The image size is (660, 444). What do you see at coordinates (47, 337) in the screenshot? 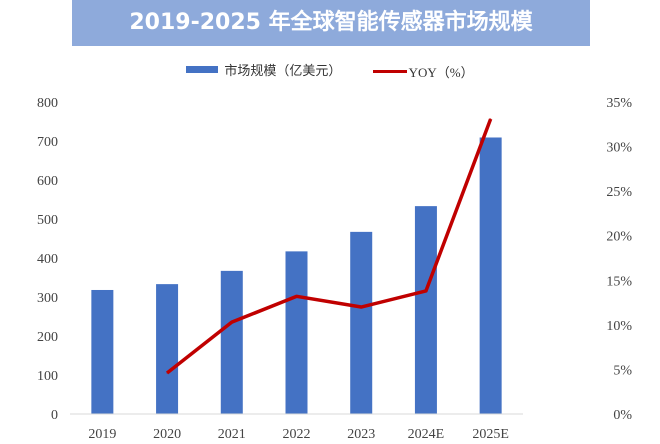
I see `left-tick-label: 200` at bounding box center [47, 337].